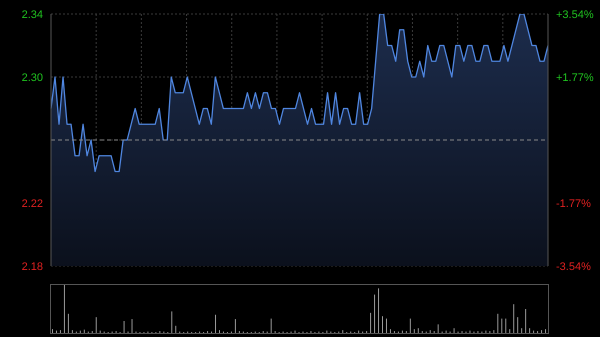  What do you see at coordinates (574, 204) in the screenshot?
I see `y2-tick-label: -1.77%` at bounding box center [574, 204].